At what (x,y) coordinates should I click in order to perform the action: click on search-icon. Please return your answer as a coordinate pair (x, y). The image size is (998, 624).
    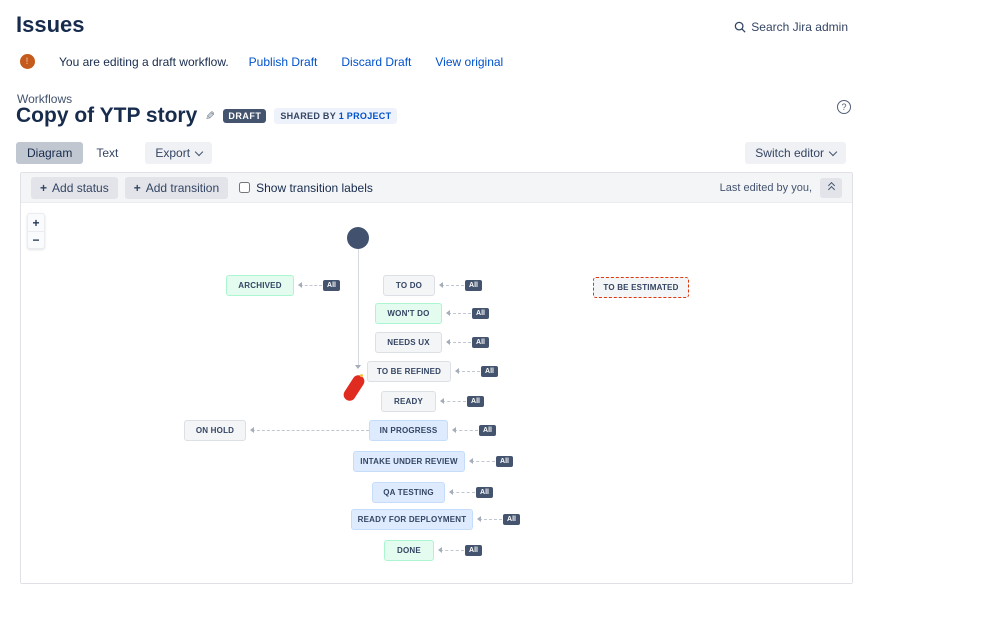
    Looking at the image, I should click on (740, 27).